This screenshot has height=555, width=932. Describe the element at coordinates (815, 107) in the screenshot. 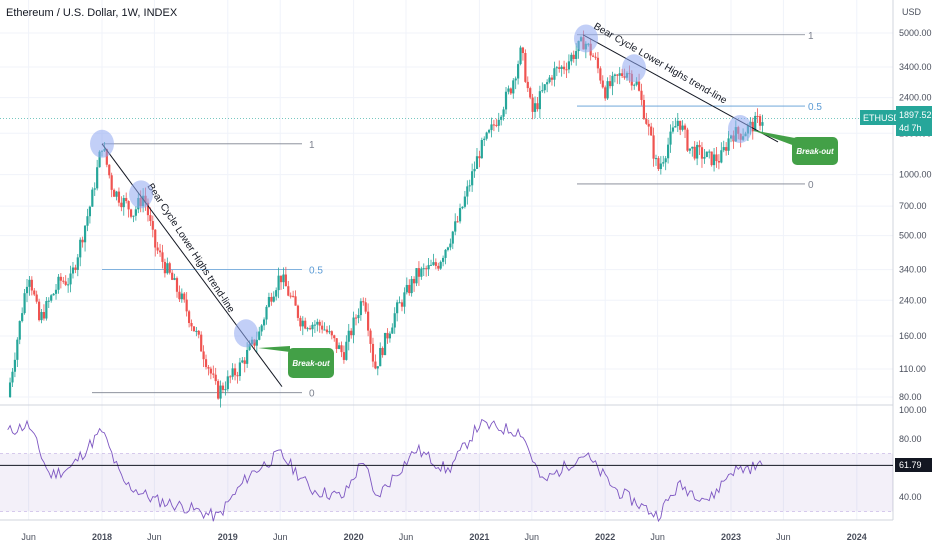

I see `fib2-label-fib2_level_05: 0.5` at that location.